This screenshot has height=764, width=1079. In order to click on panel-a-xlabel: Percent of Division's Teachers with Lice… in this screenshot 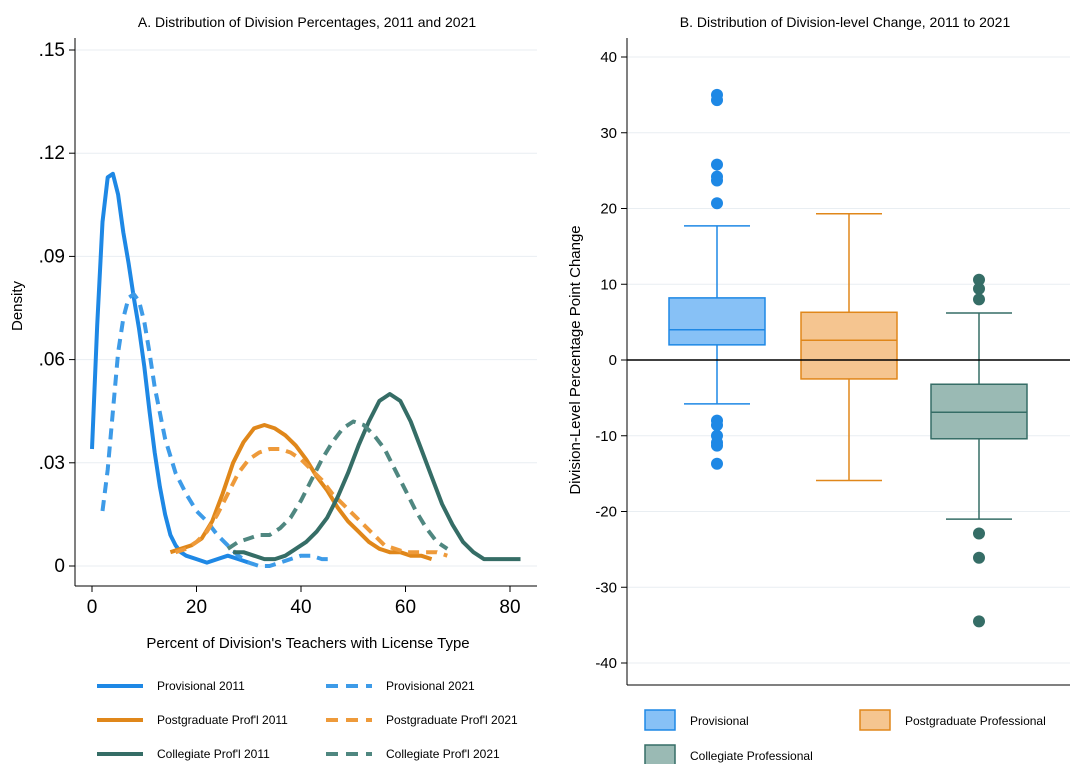, I will do `click(307, 643)`.